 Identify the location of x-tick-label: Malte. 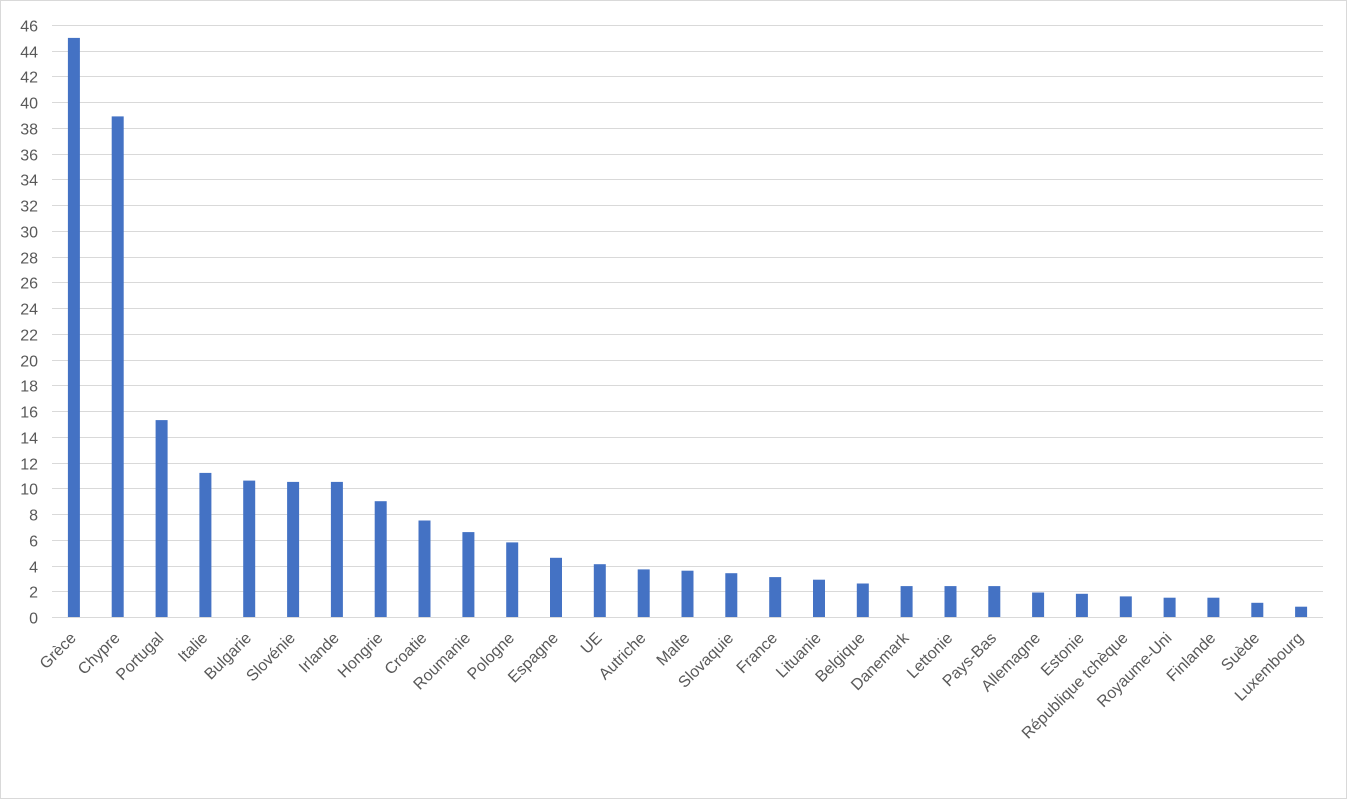
(674, 650).